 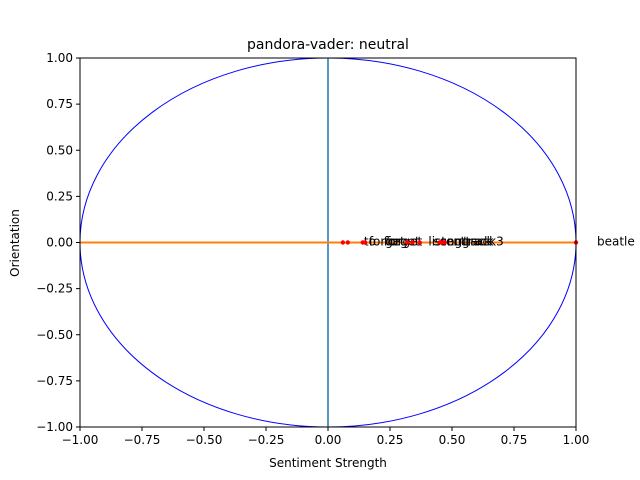 I want to click on y-tick-label: −1.00, so click(x=54, y=427).